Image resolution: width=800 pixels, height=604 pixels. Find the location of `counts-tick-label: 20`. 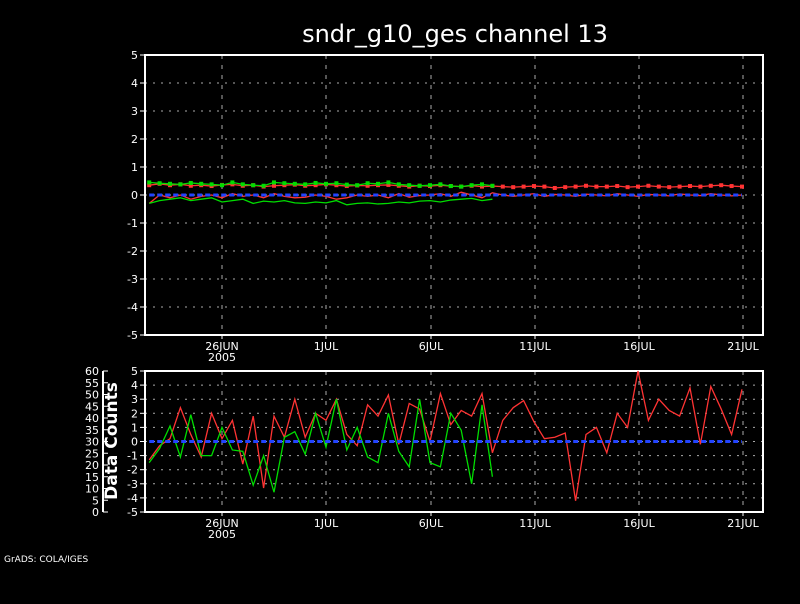

counts-tick-label: 20 is located at coordinates (92, 465).